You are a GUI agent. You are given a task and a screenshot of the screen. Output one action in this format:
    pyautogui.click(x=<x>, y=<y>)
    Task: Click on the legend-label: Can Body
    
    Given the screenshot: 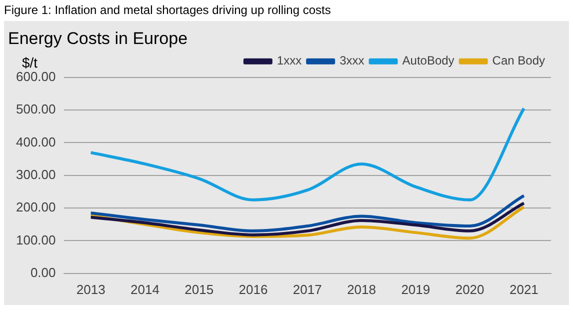 What is the action you would take?
    pyautogui.click(x=519, y=61)
    